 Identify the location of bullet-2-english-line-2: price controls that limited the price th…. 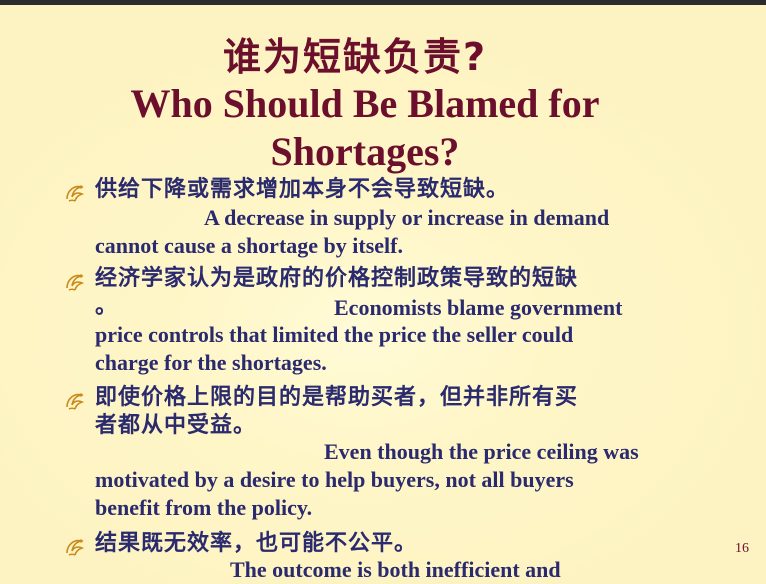
(334, 334).